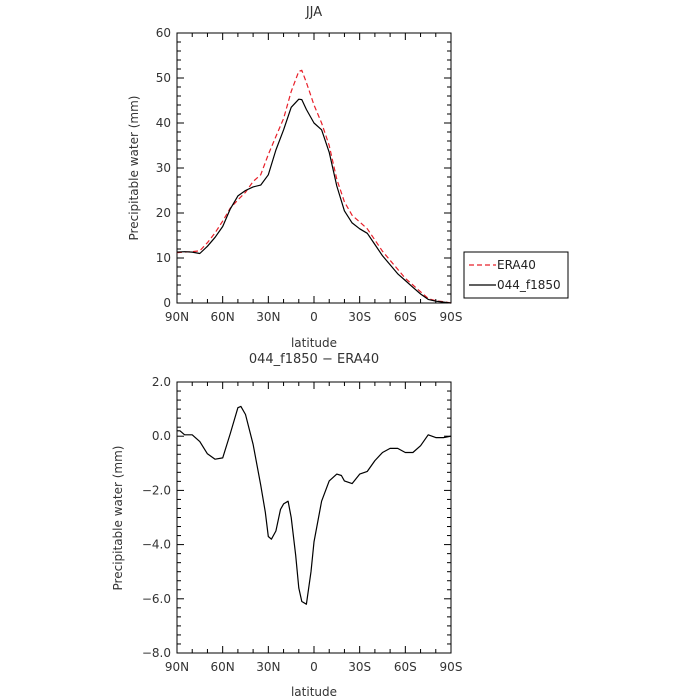  I want to click on top-chart-ylabel: Precipitable water (mm), so click(134, 168).